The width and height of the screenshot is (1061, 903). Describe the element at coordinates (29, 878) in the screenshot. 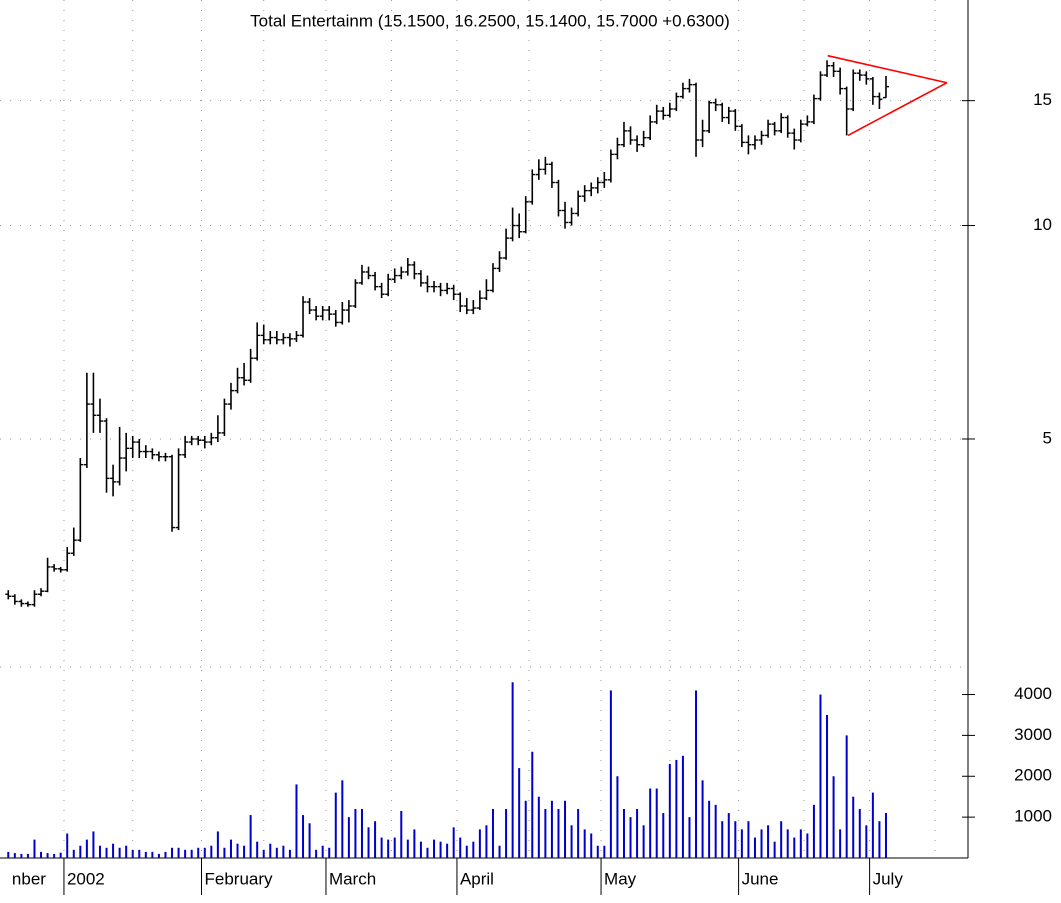

I see `x-tick-label: nber` at that location.